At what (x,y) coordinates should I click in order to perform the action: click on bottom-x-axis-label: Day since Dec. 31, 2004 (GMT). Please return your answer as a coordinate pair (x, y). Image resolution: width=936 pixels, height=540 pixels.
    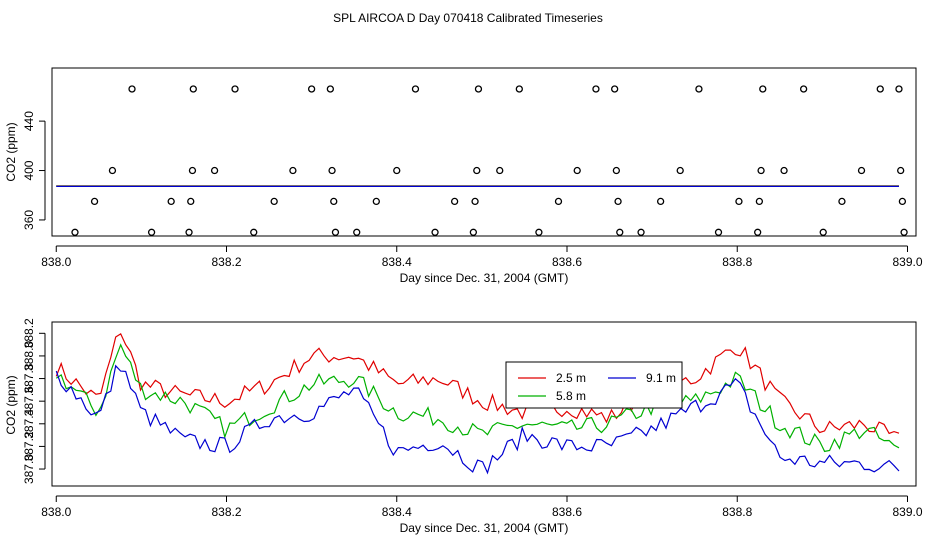
    Looking at the image, I should click on (484, 528).